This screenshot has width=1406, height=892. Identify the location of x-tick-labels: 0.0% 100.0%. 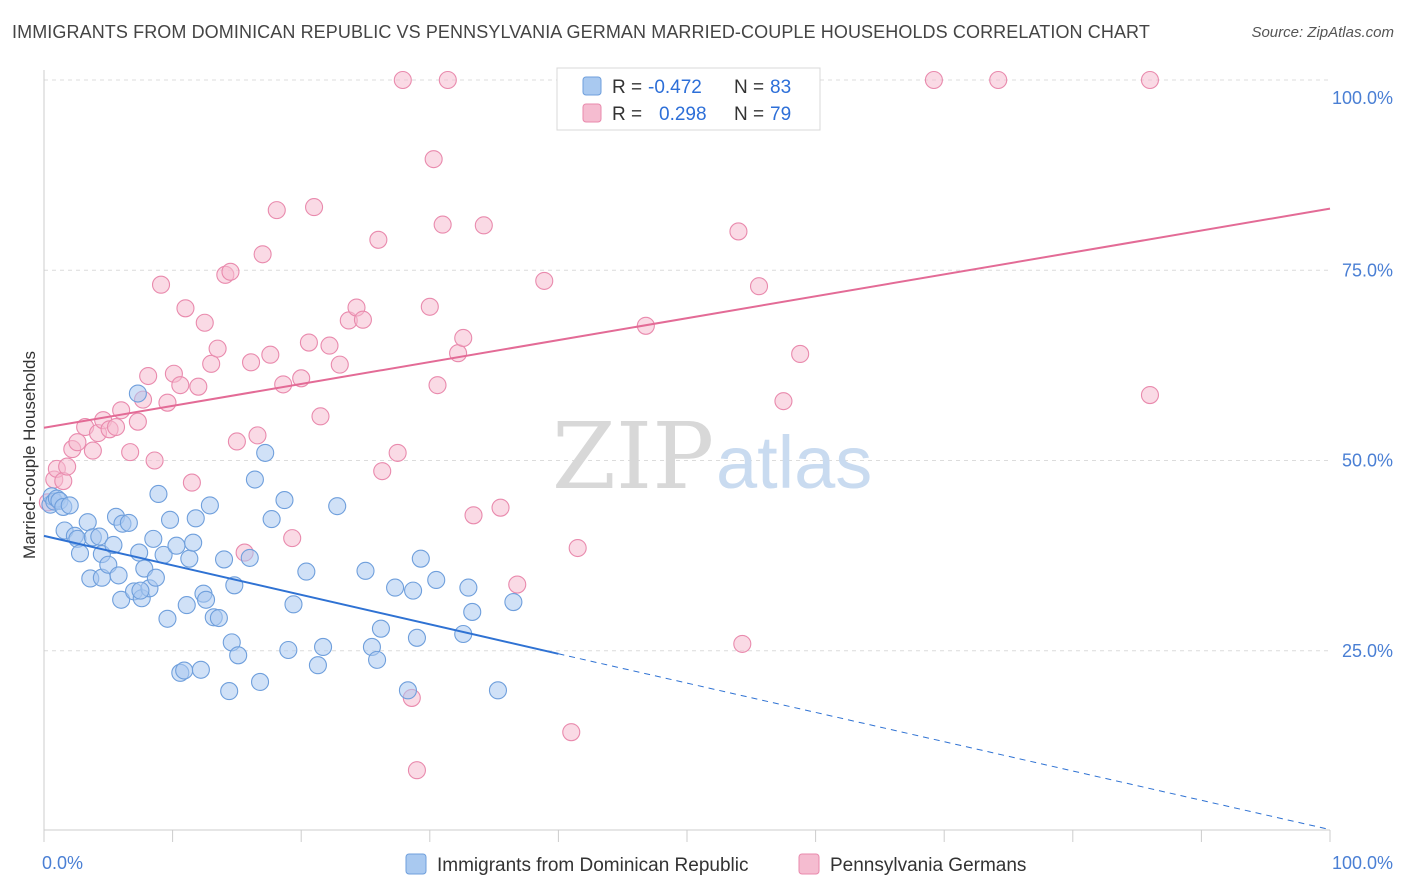
(717, 863).